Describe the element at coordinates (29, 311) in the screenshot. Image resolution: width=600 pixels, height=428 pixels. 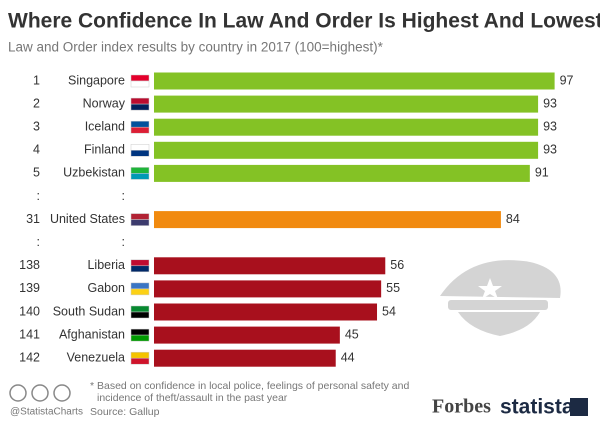
I see `rank-label: 140` at that location.